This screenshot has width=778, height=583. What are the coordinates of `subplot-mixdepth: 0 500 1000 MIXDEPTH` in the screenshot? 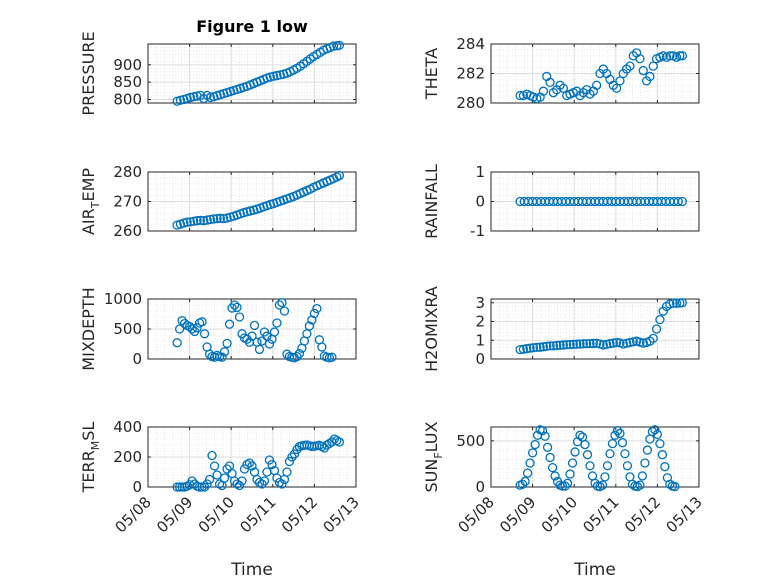 It's located at (218, 329).